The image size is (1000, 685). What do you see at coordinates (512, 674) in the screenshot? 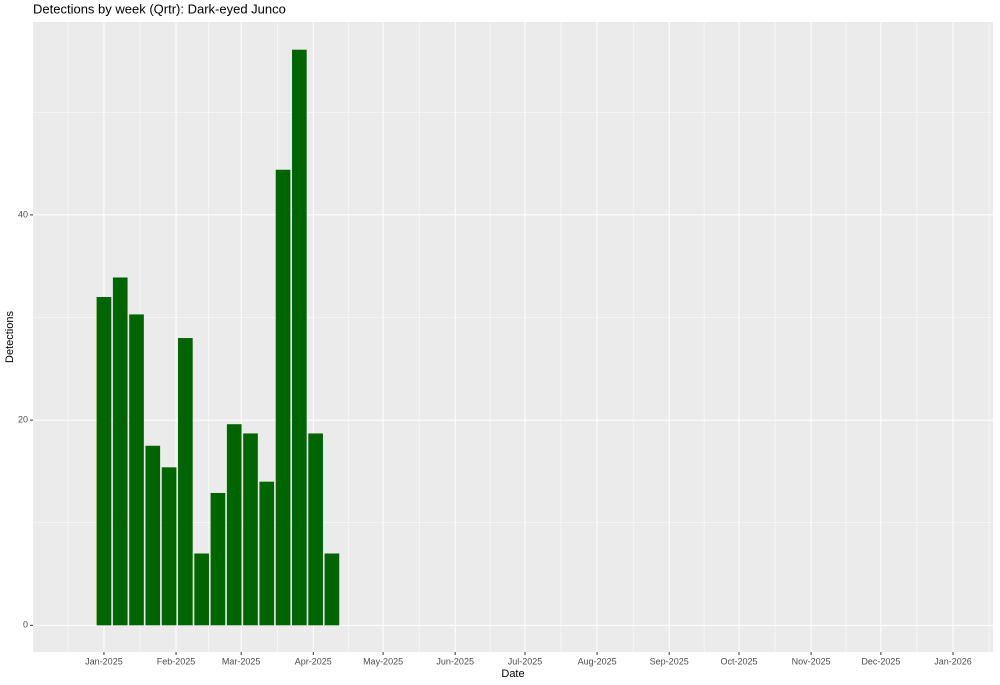
I see `x-axis-title: Date` at bounding box center [512, 674].